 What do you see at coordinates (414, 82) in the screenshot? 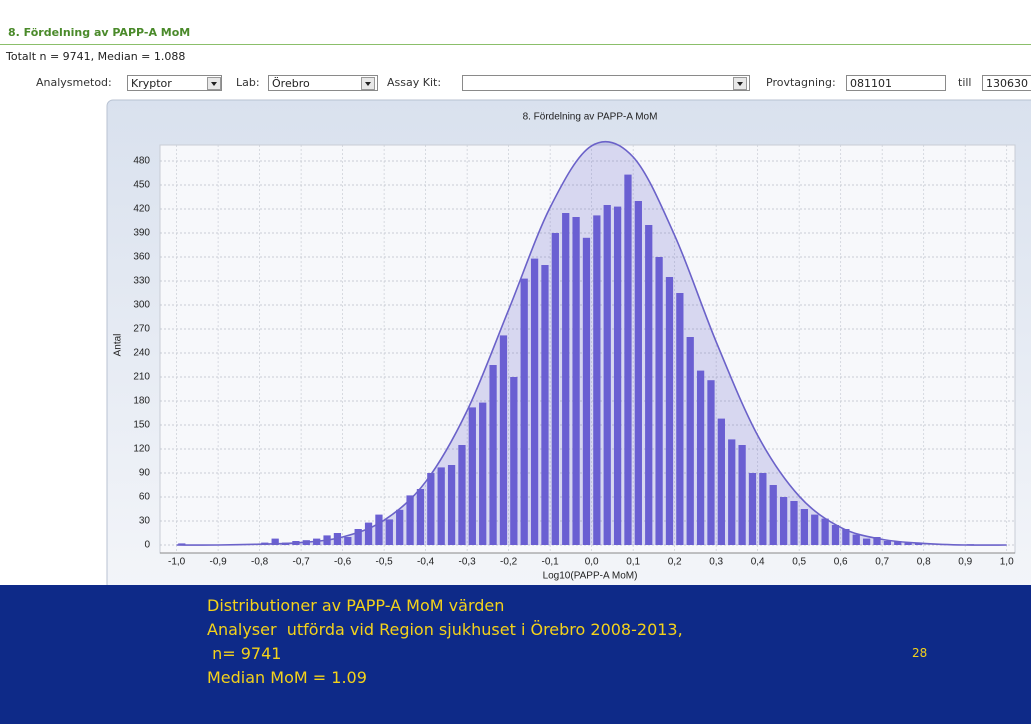
I see `filter-label: Assay Kit:` at bounding box center [414, 82].